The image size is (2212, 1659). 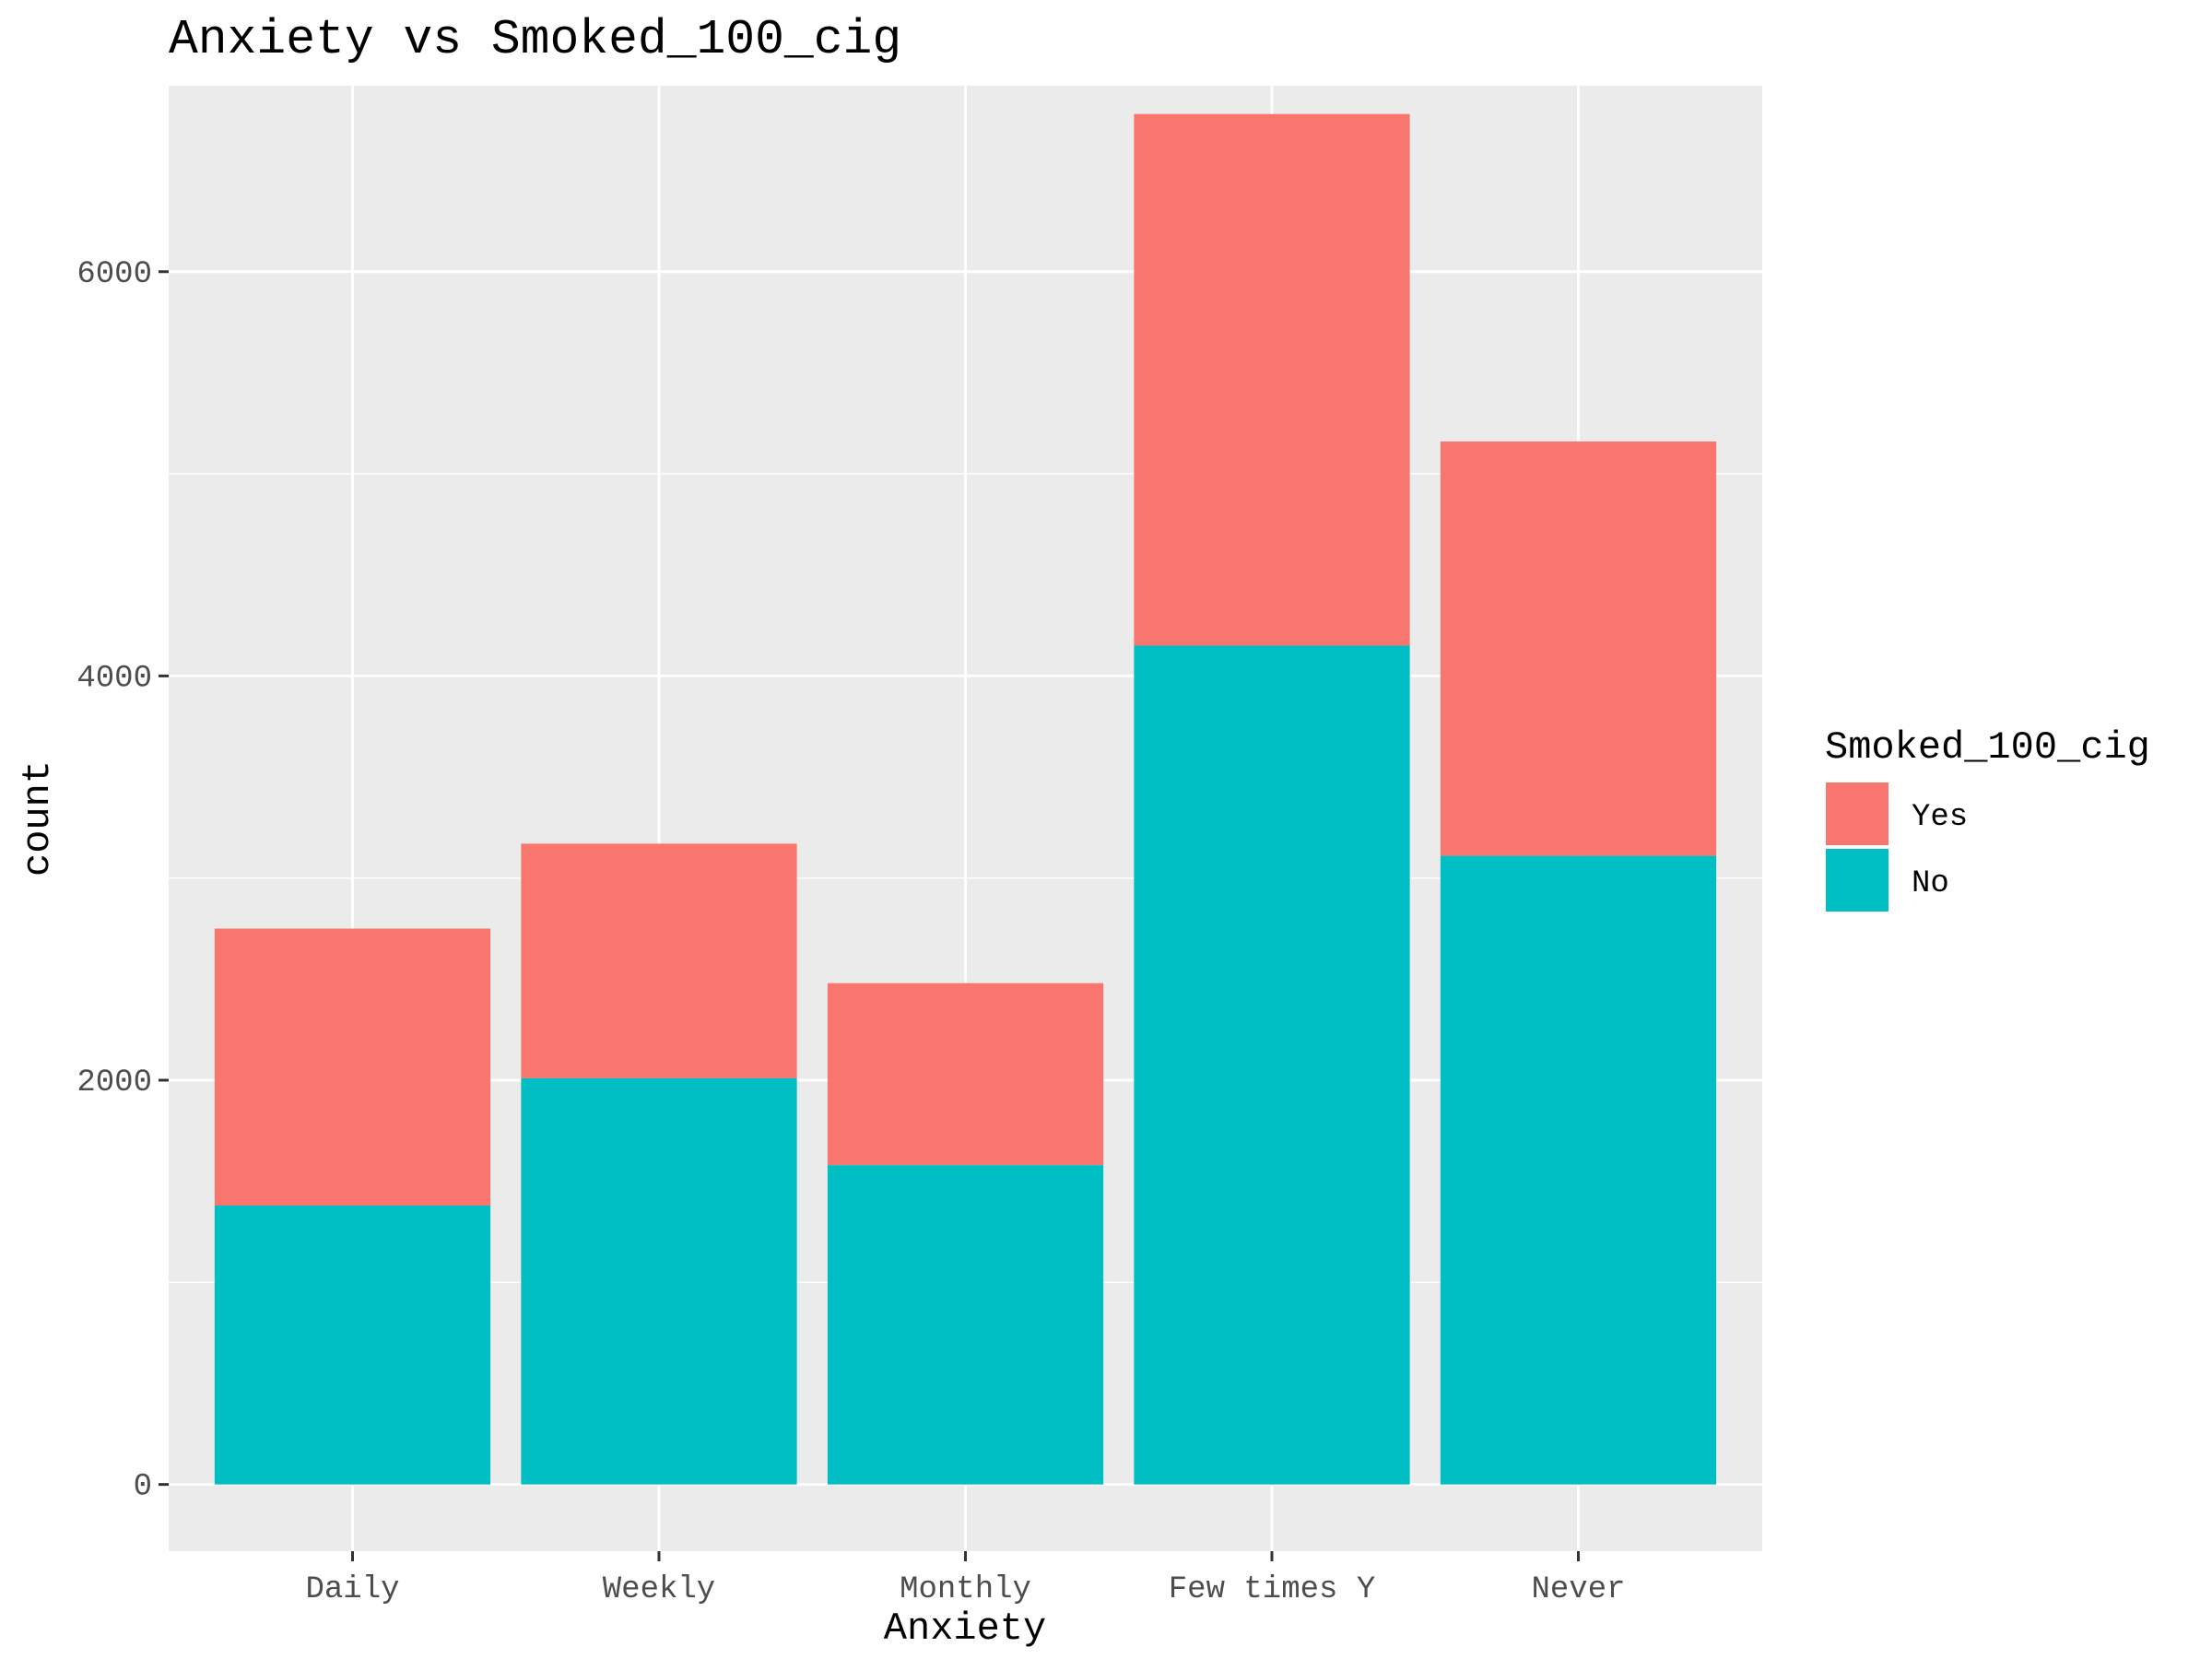 What do you see at coordinates (659, 960) in the screenshot?
I see `bar-yes-weekly` at bounding box center [659, 960].